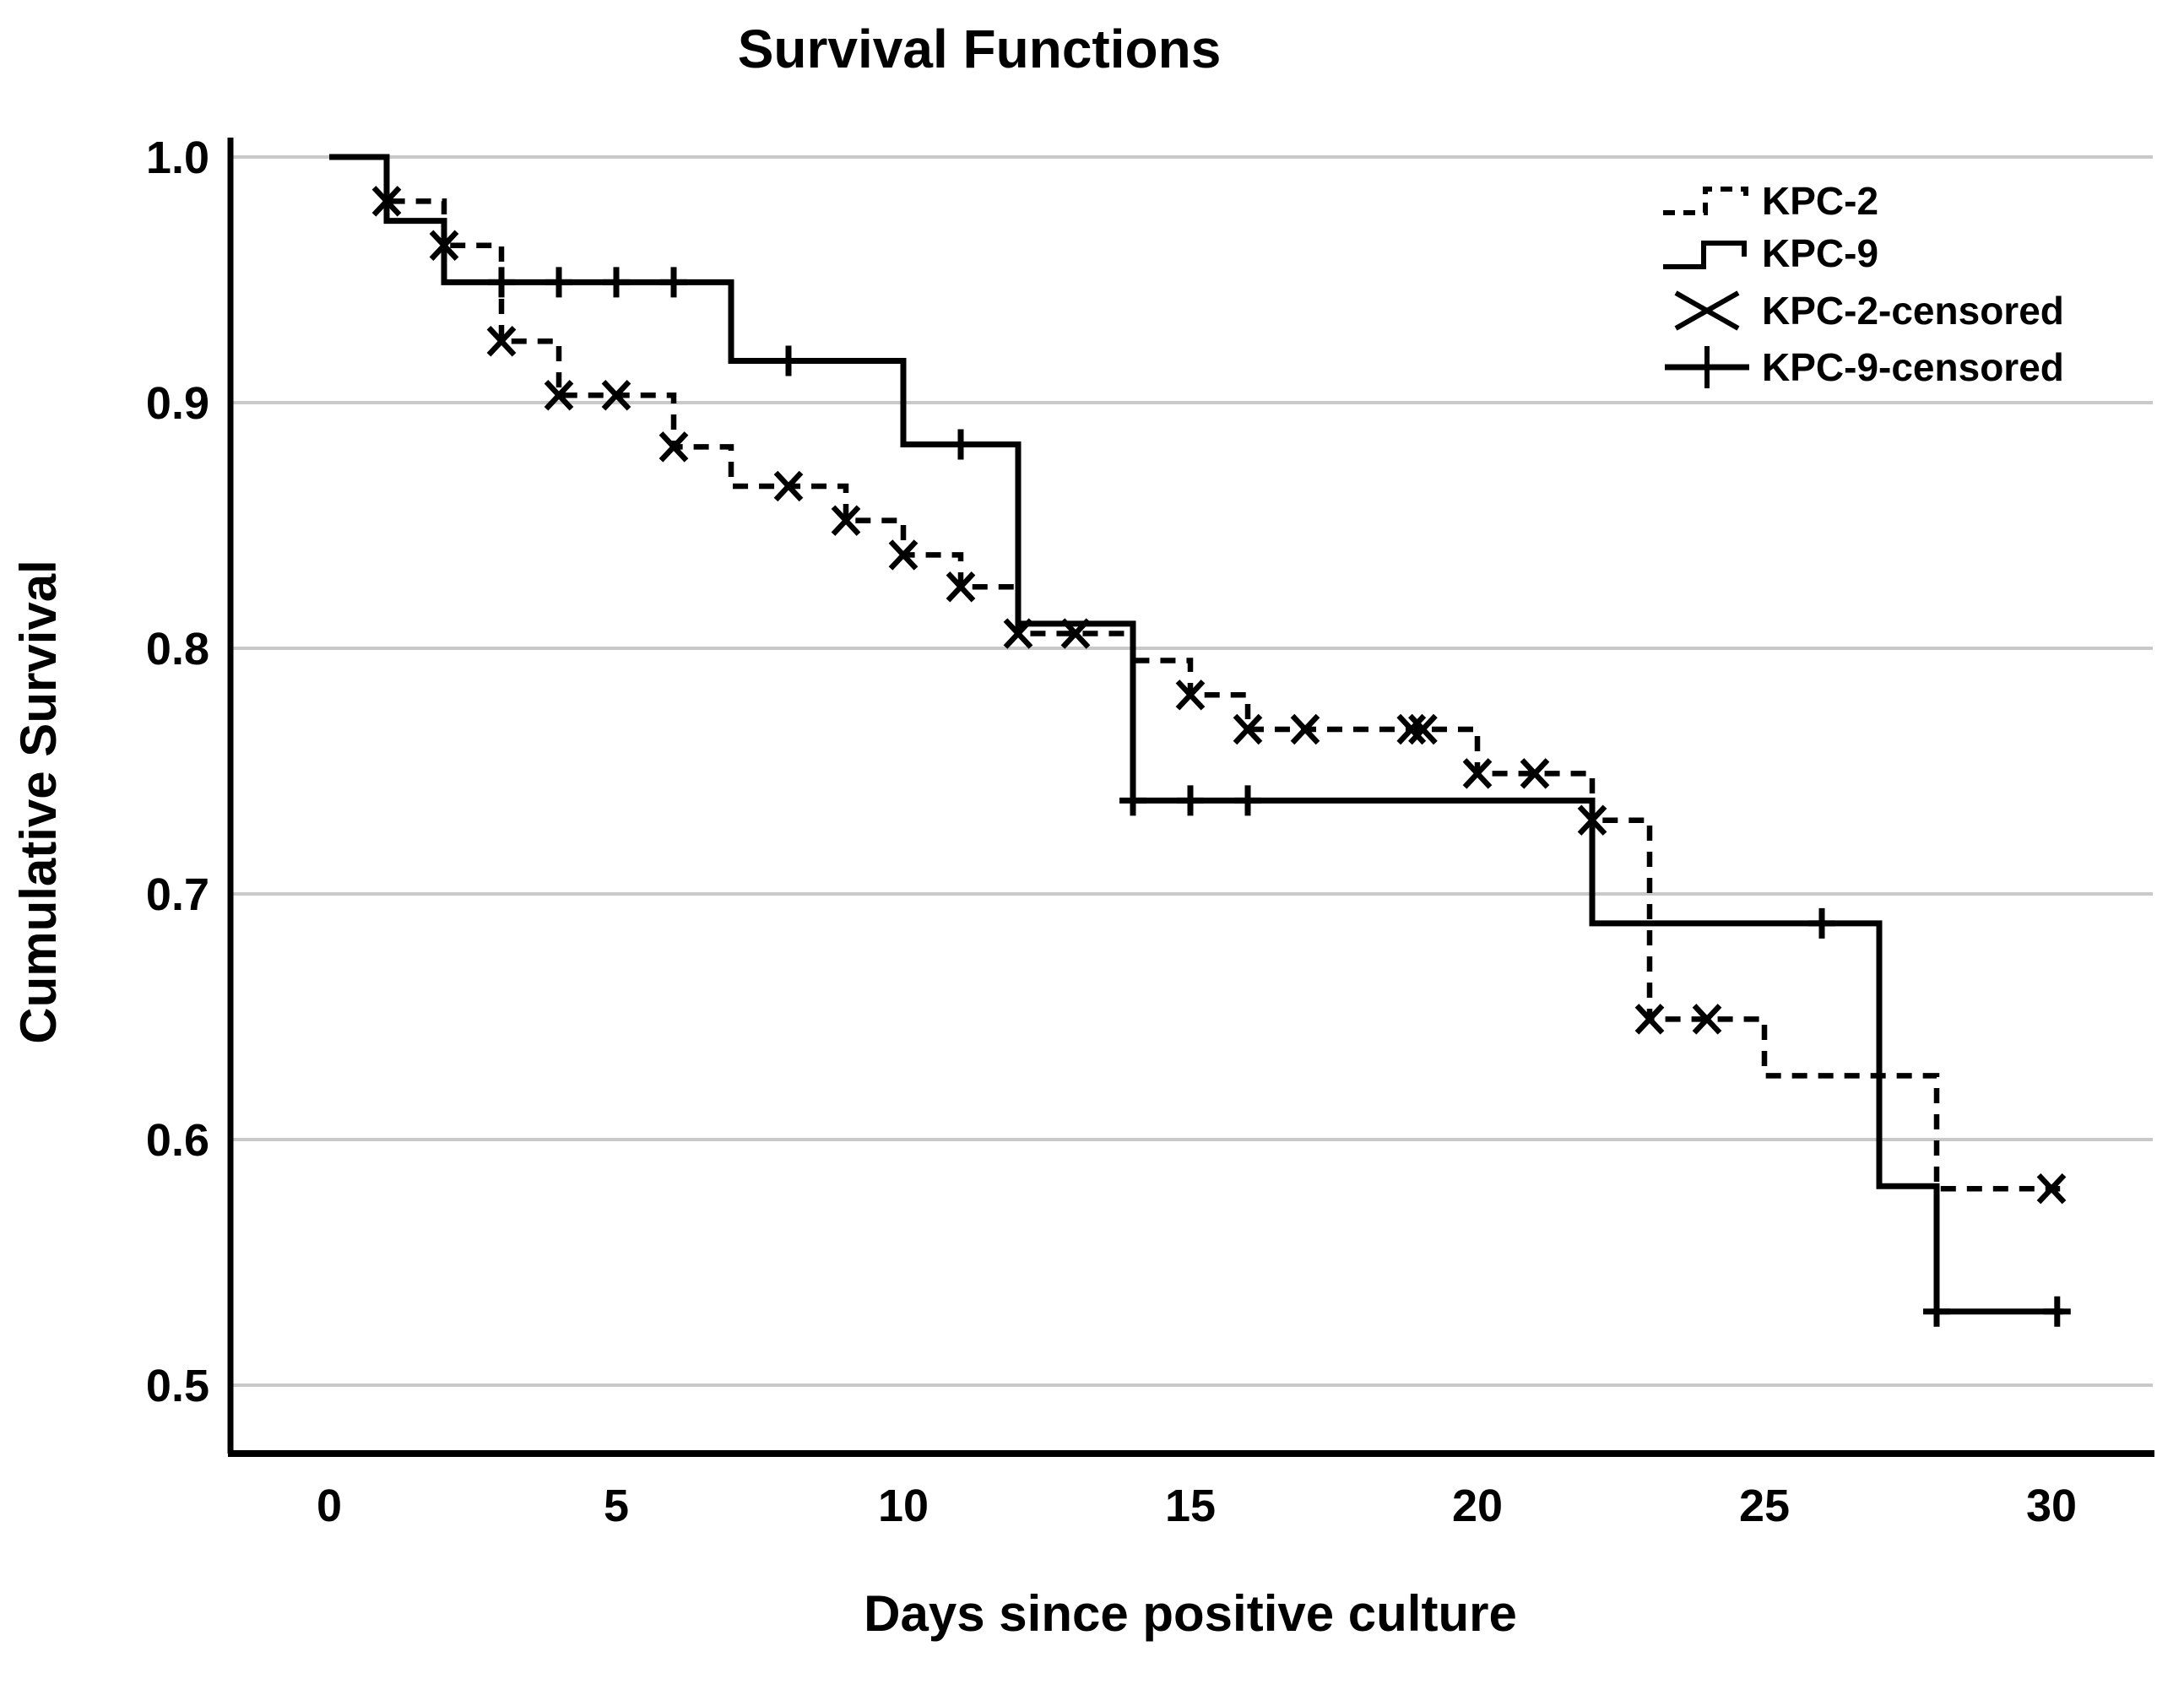 Image resolution: width=2184 pixels, height=1684 pixels. Describe the element at coordinates (980, 49) in the screenshot. I see `chart-title: Survival Functions` at that location.